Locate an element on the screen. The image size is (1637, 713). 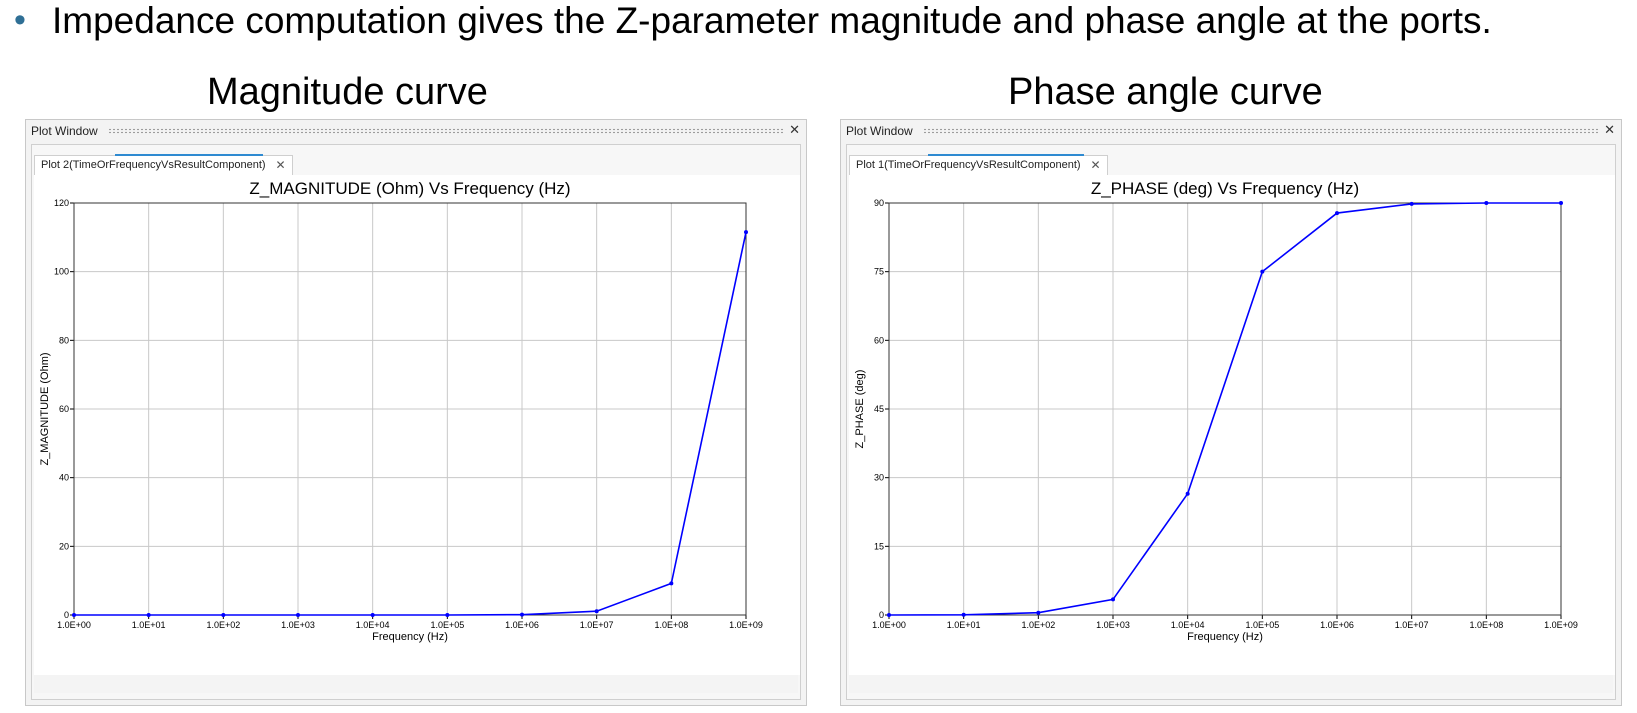
y-axis-label: Z_MAGNITUDE (Ohm) is located at coordinates (45, 408).